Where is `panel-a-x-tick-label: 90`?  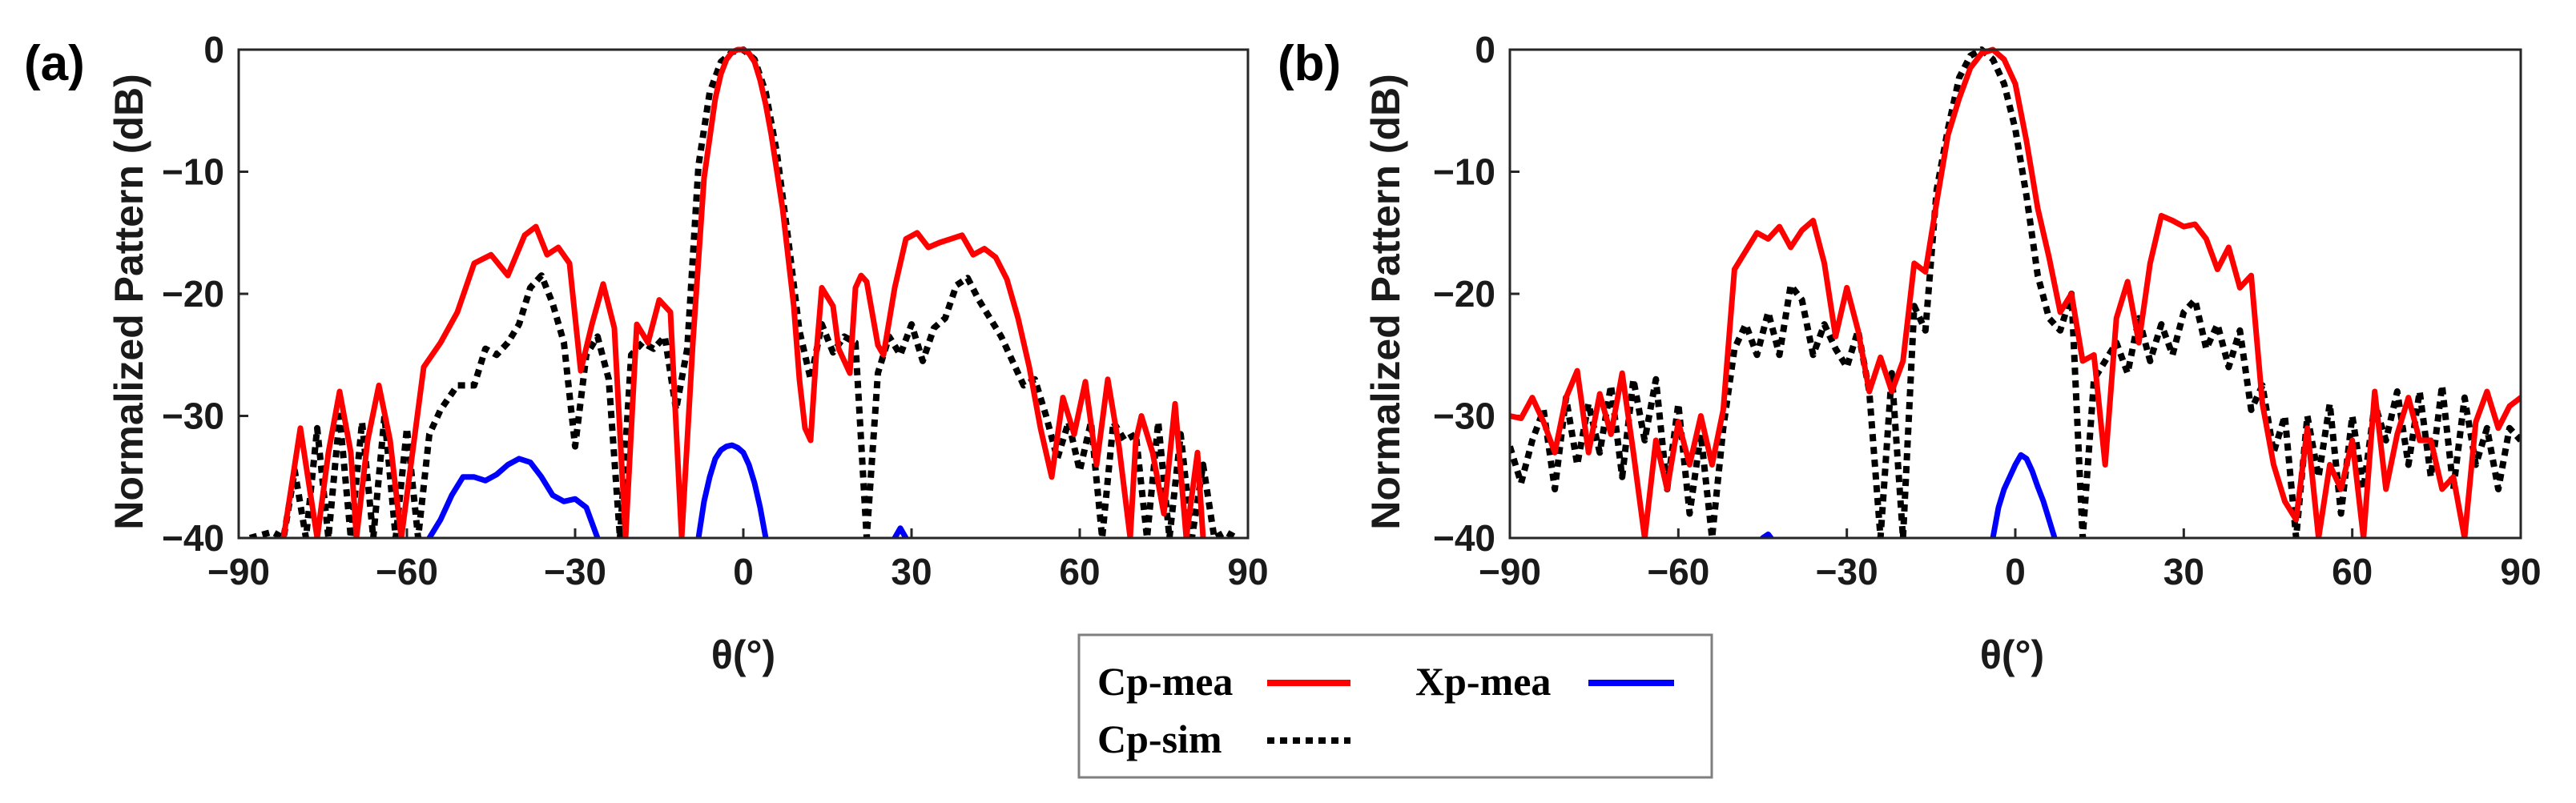
panel-a-x-tick-label: 90 is located at coordinates (1247, 571).